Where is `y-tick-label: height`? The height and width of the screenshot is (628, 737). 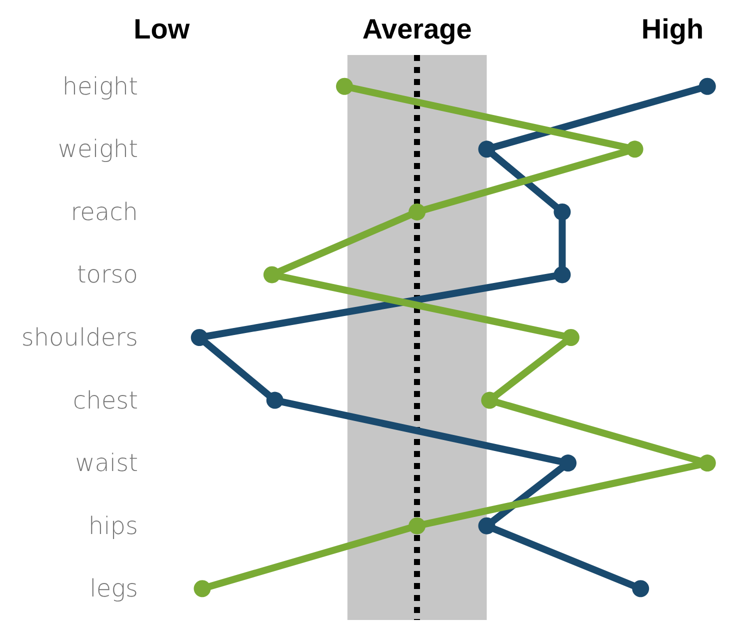 y-tick-label: height is located at coordinates (100, 86).